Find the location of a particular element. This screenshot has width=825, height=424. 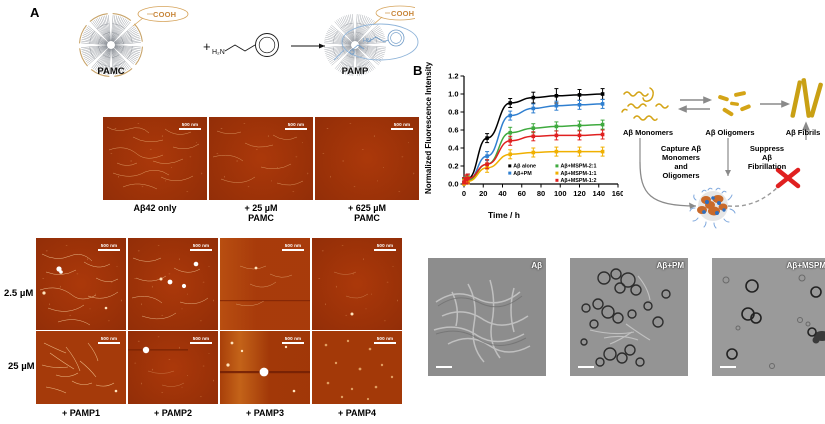

afm-col-label-2: + PAMP3 is located at coordinates (265, 413).